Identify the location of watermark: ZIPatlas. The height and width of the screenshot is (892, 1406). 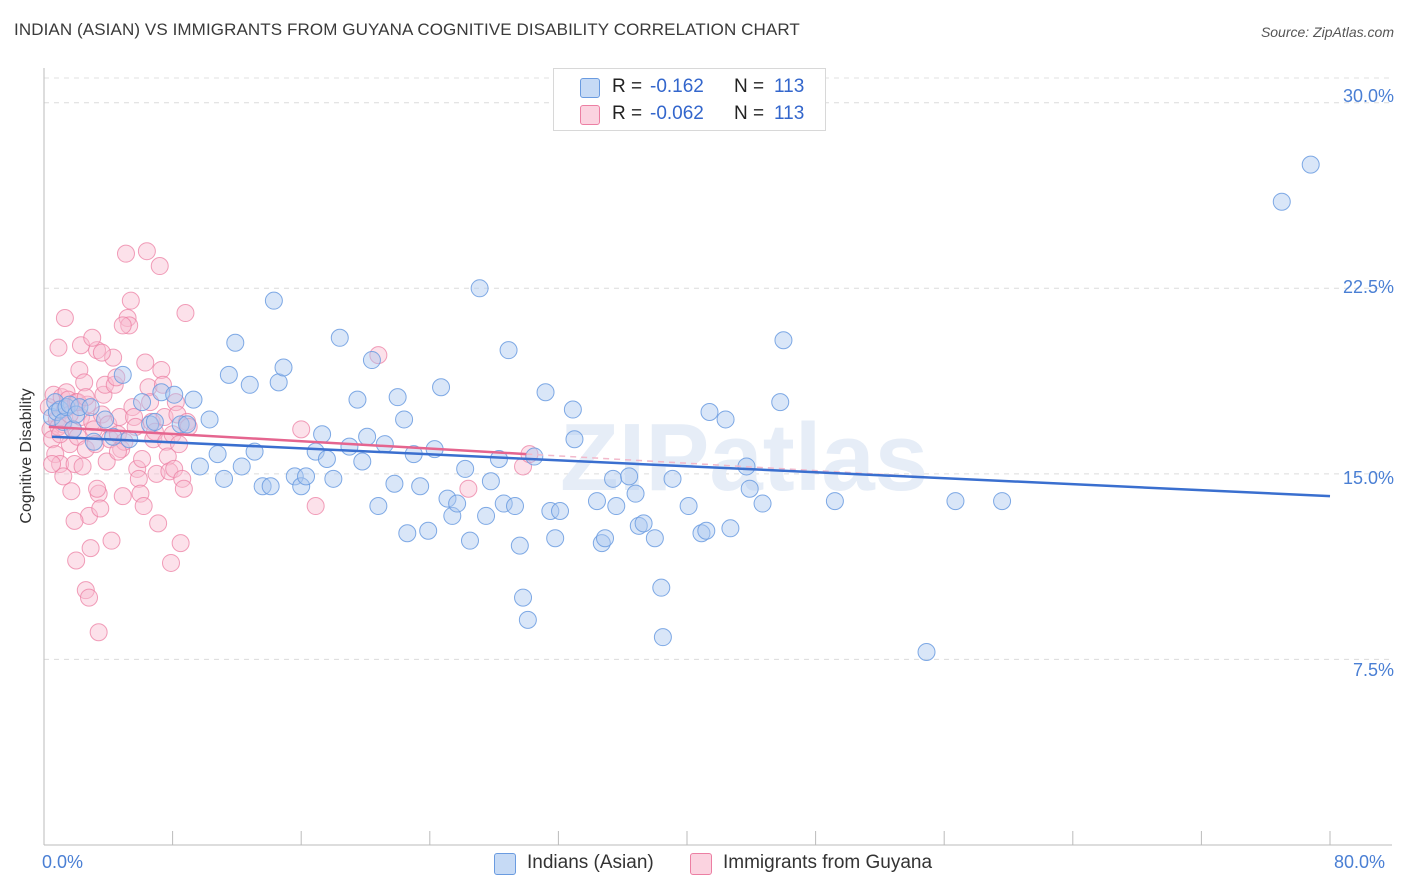
(744, 457).